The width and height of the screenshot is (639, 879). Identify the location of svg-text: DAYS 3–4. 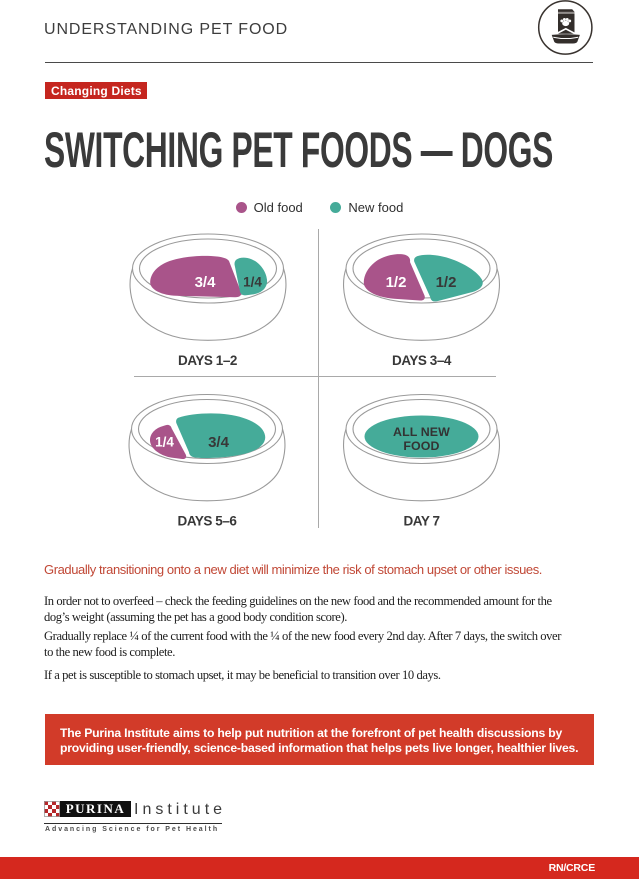
(422, 360).